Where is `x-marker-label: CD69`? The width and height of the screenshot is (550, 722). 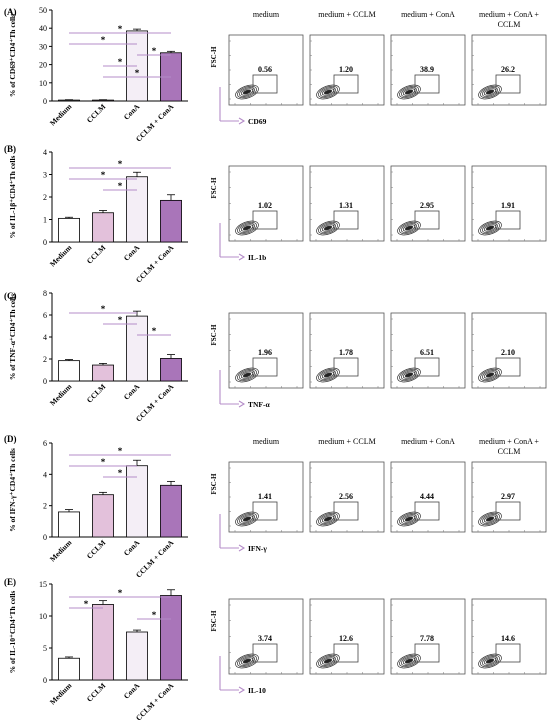 x-marker-label: CD69 is located at coordinates (257, 121).